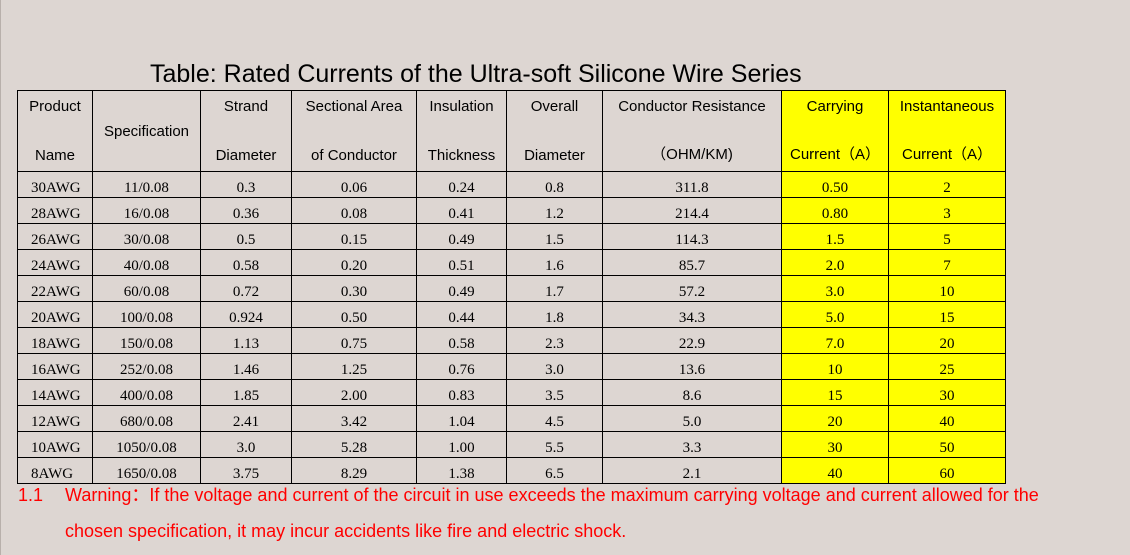  I want to click on table-row: 18AWG 150/0.08 1.13 0.75 0.58 2.3 22.9 7.0 20, so click(511, 340).